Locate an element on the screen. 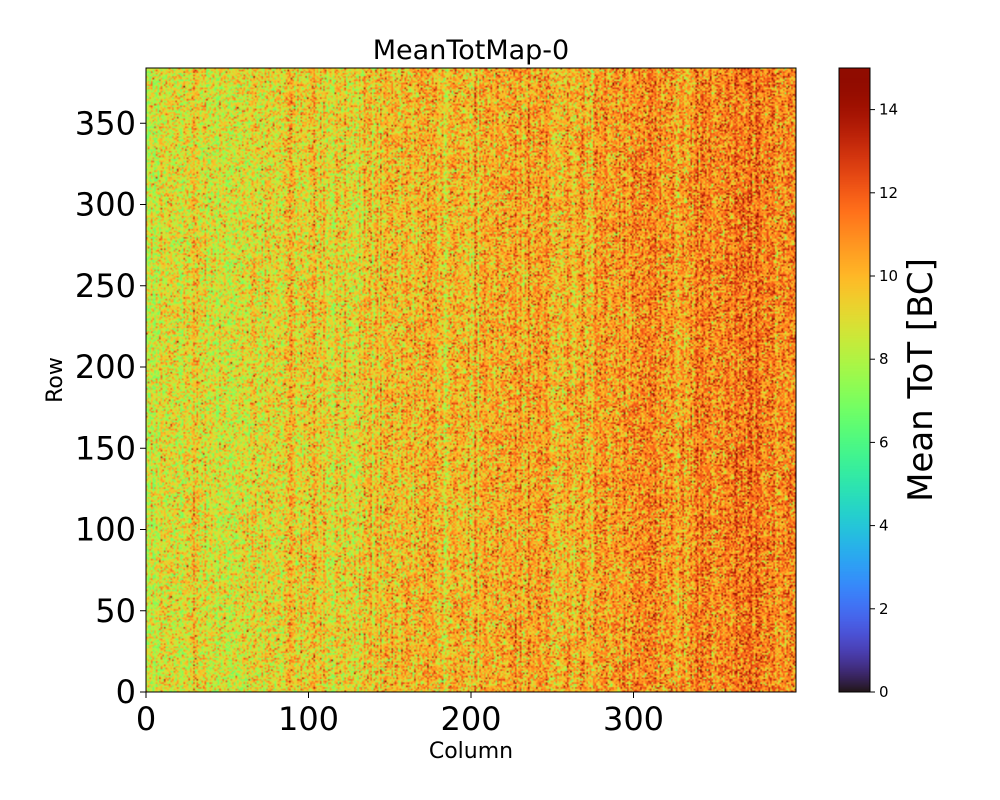 Image resolution: width=1000 pixels, height=800 pixels. y-tick-label: 0 is located at coordinates (126, 692).